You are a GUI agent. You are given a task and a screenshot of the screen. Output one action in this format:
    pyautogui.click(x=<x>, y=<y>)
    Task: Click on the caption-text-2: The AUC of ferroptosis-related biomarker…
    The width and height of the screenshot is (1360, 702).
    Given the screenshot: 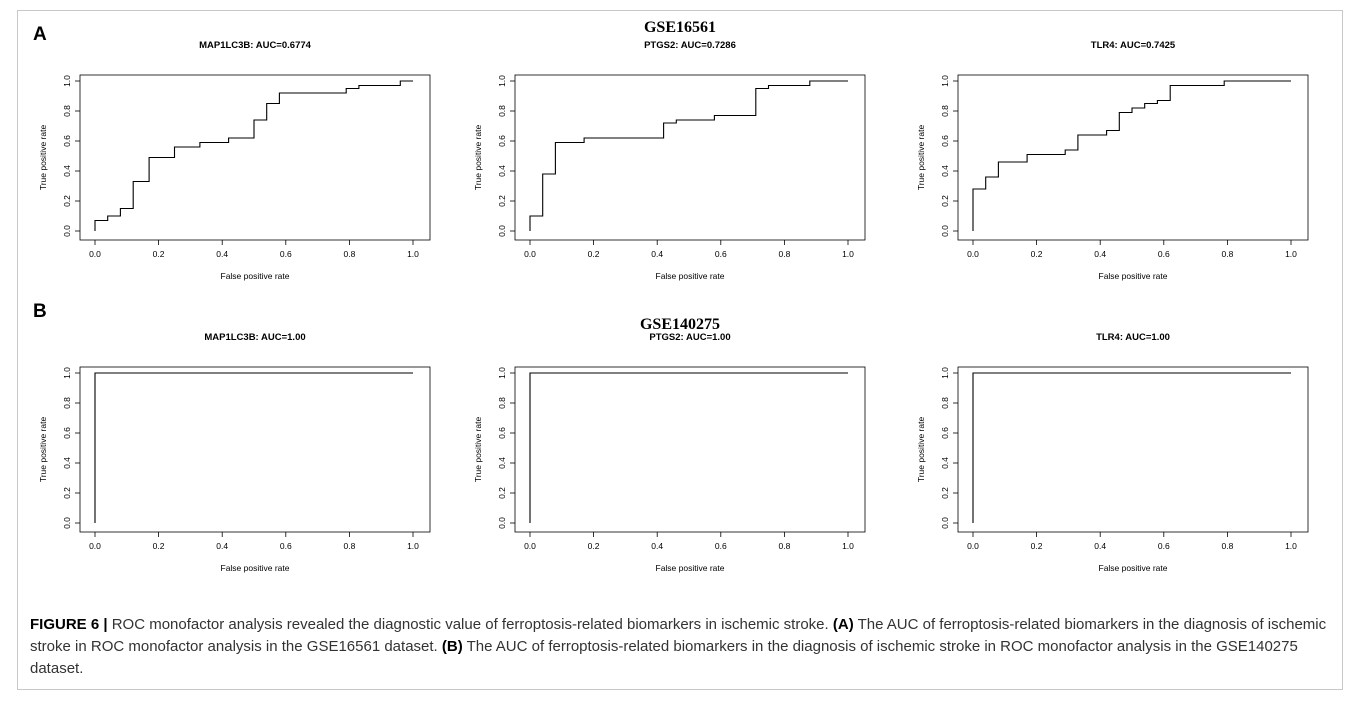 What is the action you would take?
    pyautogui.click(x=678, y=635)
    